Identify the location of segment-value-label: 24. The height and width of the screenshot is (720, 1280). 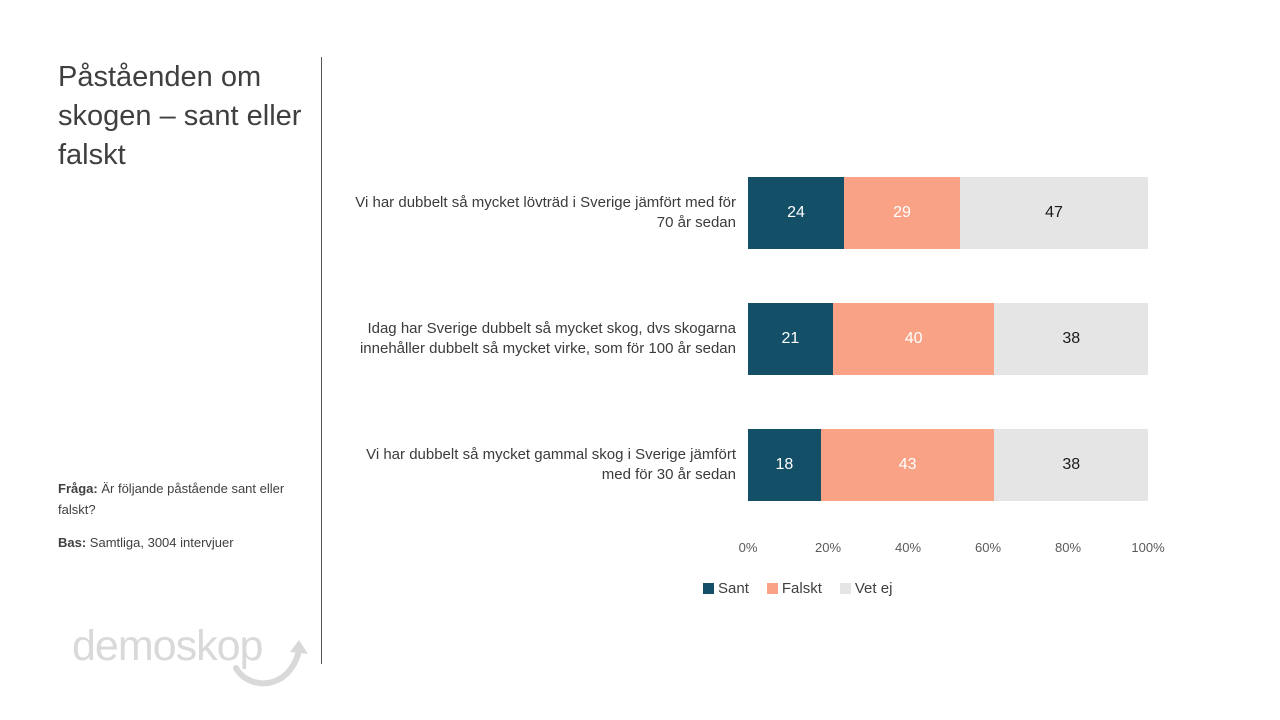
(796, 212).